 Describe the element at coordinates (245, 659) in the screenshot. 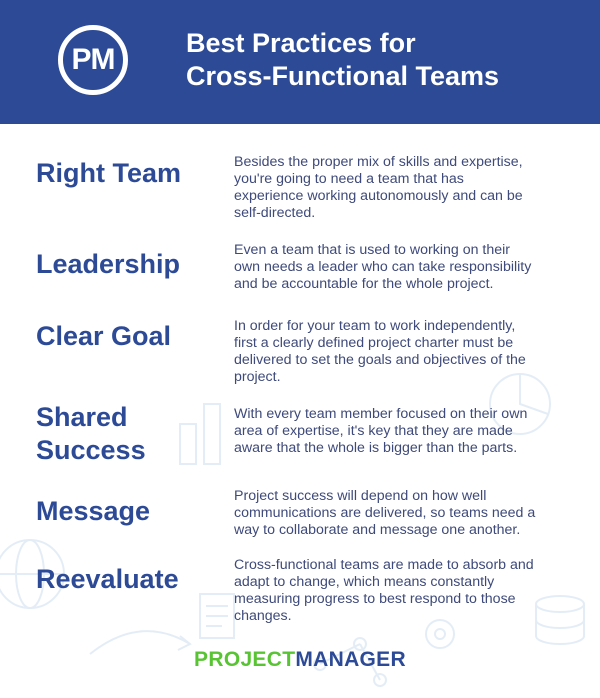

I see `brand-part-project: PROJECT` at that location.